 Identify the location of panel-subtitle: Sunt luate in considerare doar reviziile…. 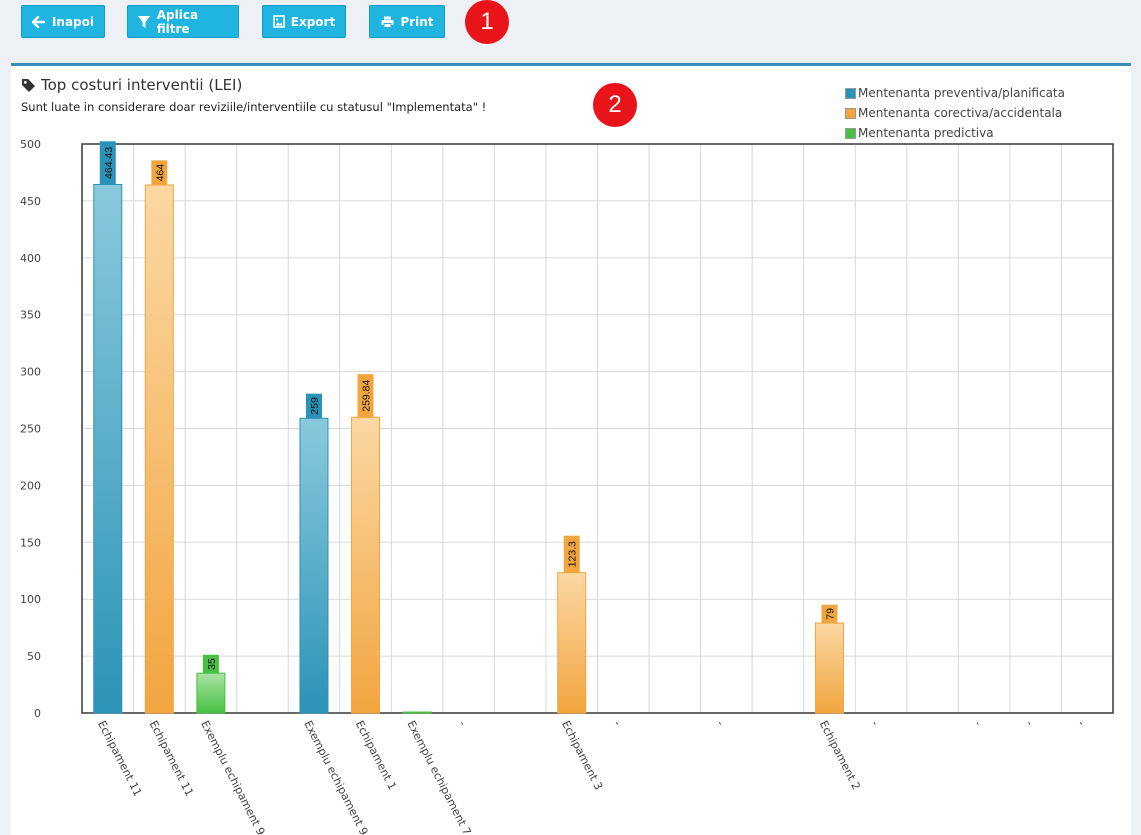
(254, 107).